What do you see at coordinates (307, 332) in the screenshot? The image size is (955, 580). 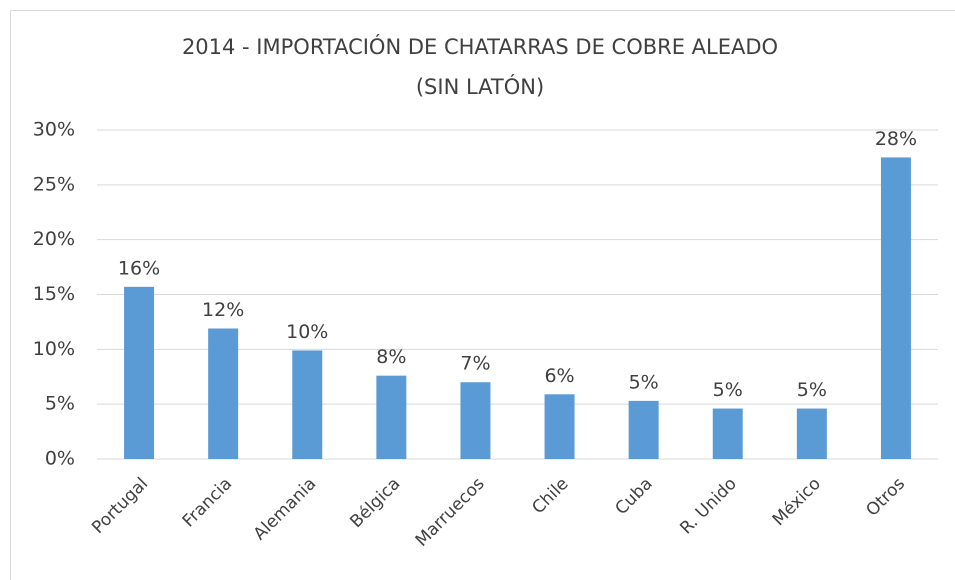 I see `data-label: 10%` at bounding box center [307, 332].